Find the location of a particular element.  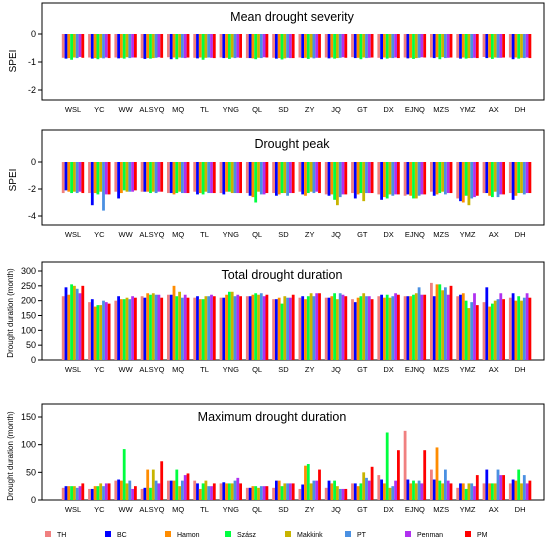

y-axis-label: Drought duration (month) is located at coordinates (10, 456).